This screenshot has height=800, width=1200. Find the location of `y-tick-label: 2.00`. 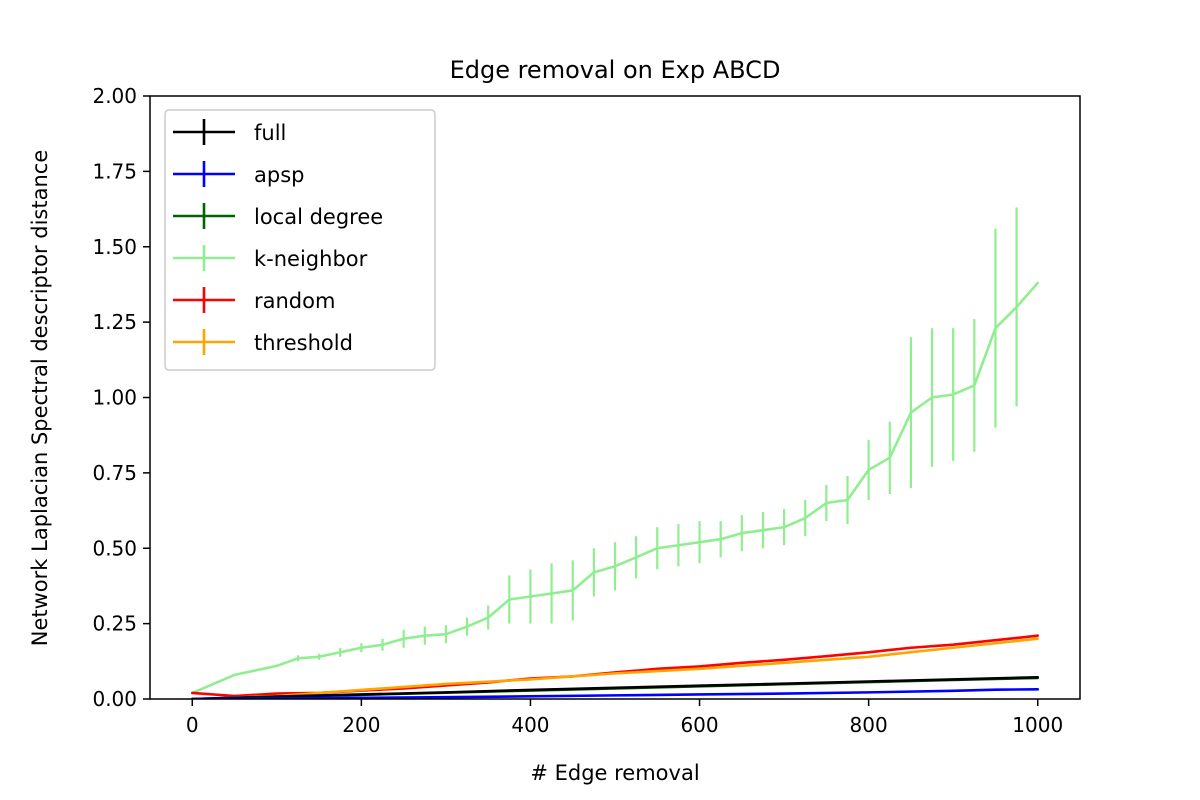

y-tick-label: 2.00 is located at coordinates (114, 96).